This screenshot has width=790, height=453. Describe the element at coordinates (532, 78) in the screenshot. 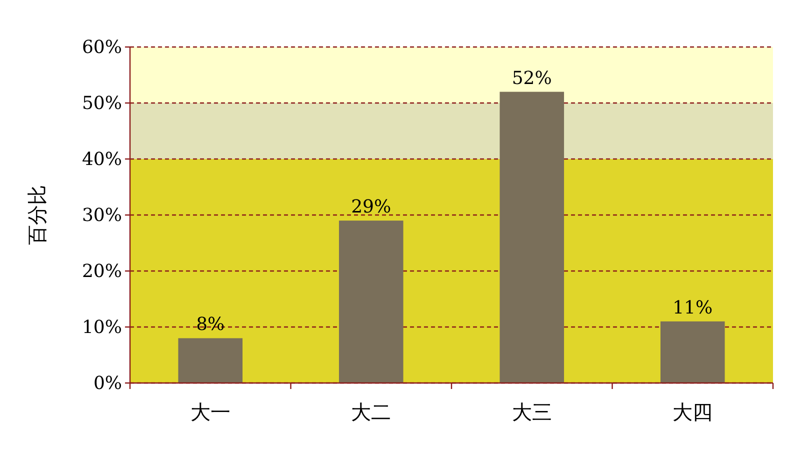

I see `data-label: 52%` at that location.